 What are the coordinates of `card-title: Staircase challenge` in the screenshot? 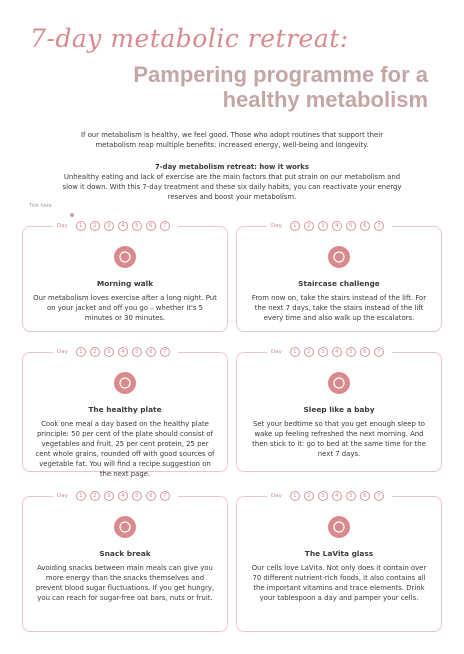 It's located at (339, 283).